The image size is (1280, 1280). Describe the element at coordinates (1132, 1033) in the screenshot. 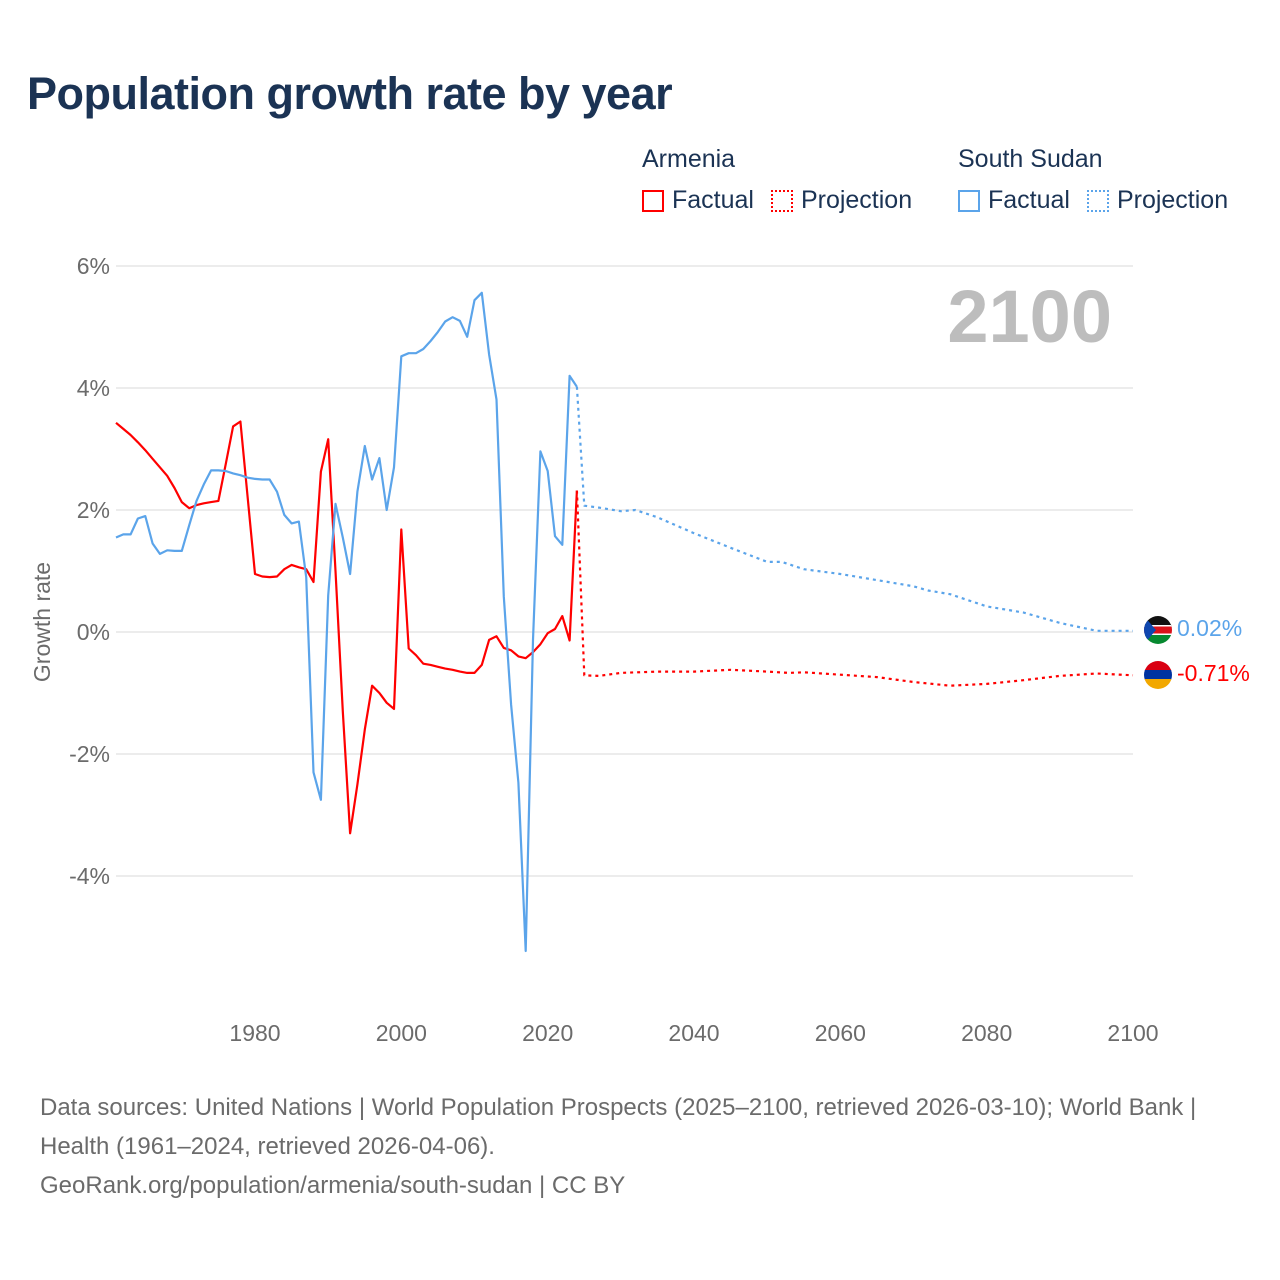

I see `x-tick-label: 2100` at that location.